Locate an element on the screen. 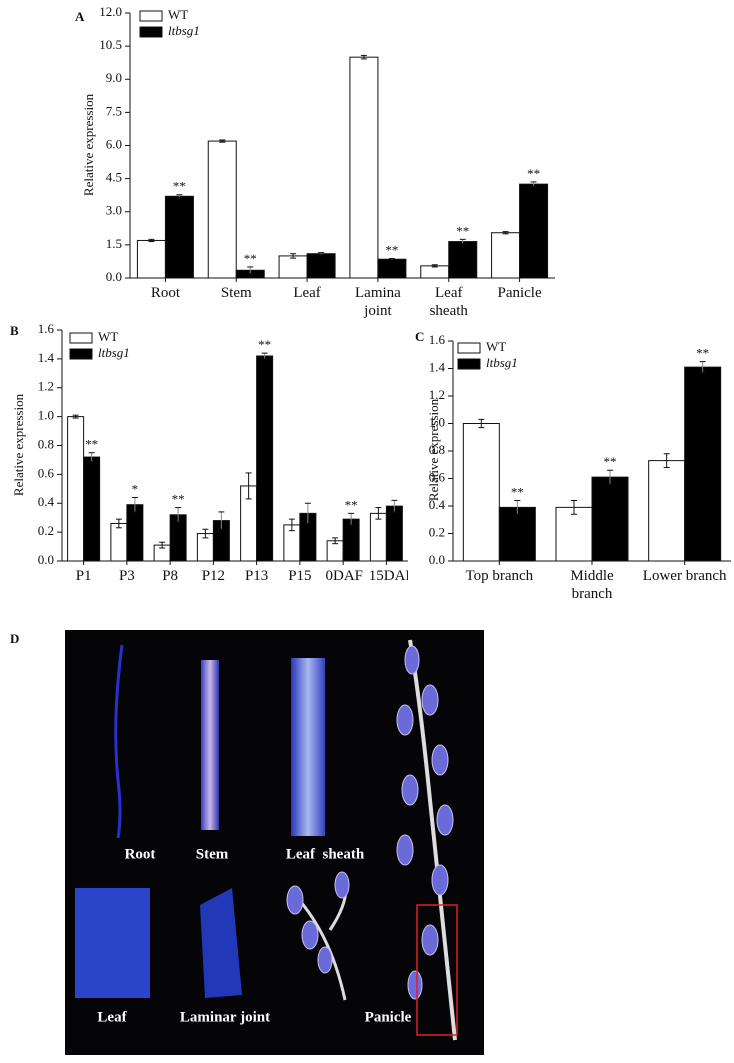 This screenshot has width=734, height=1063. photo-caption: Leaf is located at coordinates (112, 1017).